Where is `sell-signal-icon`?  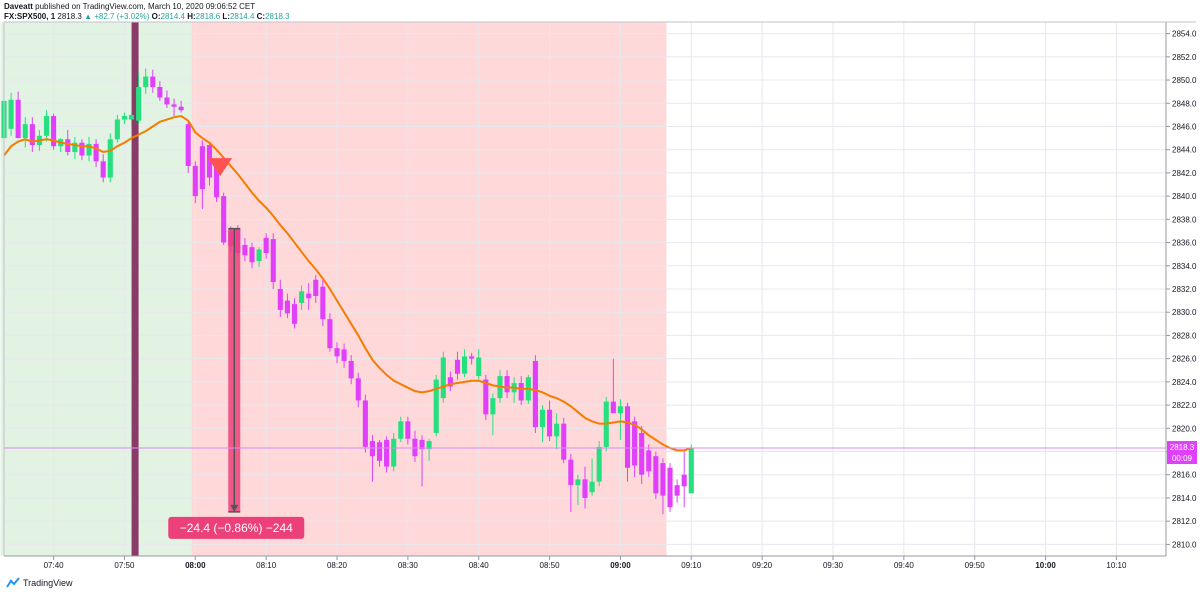
sell-signal-icon is located at coordinates (220, 167).